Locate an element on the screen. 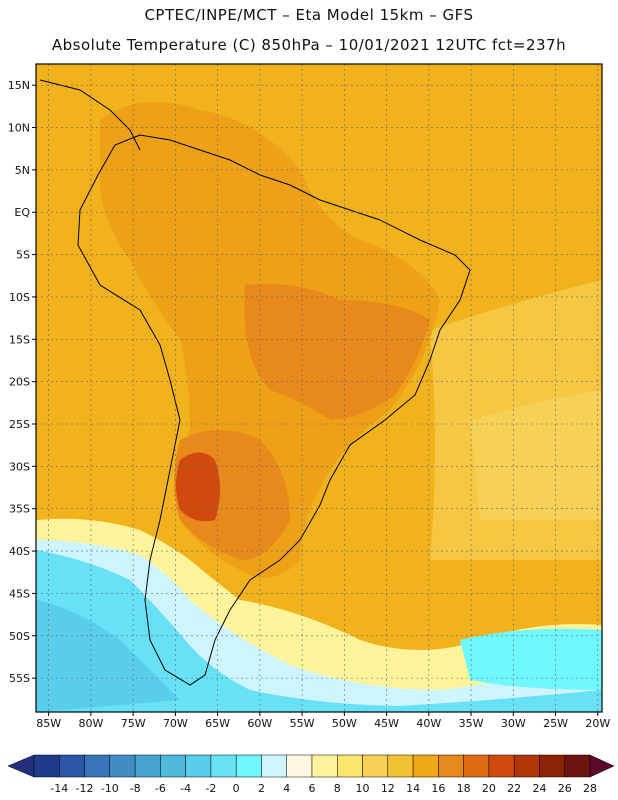 The image size is (618, 800). colorbar-label: 12 is located at coordinates (388, 788).